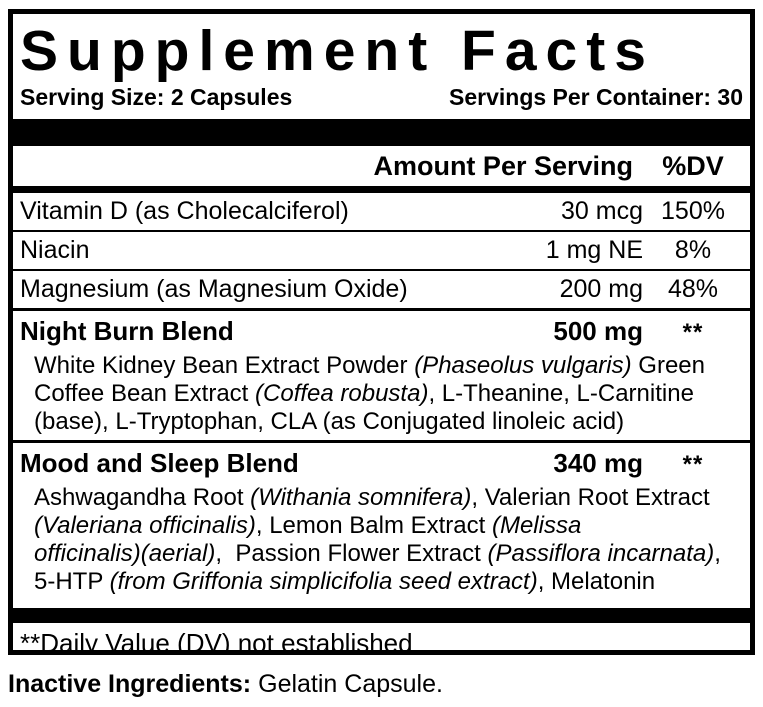 The width and height of the screenshot is (763, 707). What do you see at coordinates (693, 166) in the screenshot?
I see `percent-dv-header: %DV` at bounding box center [693, 166].